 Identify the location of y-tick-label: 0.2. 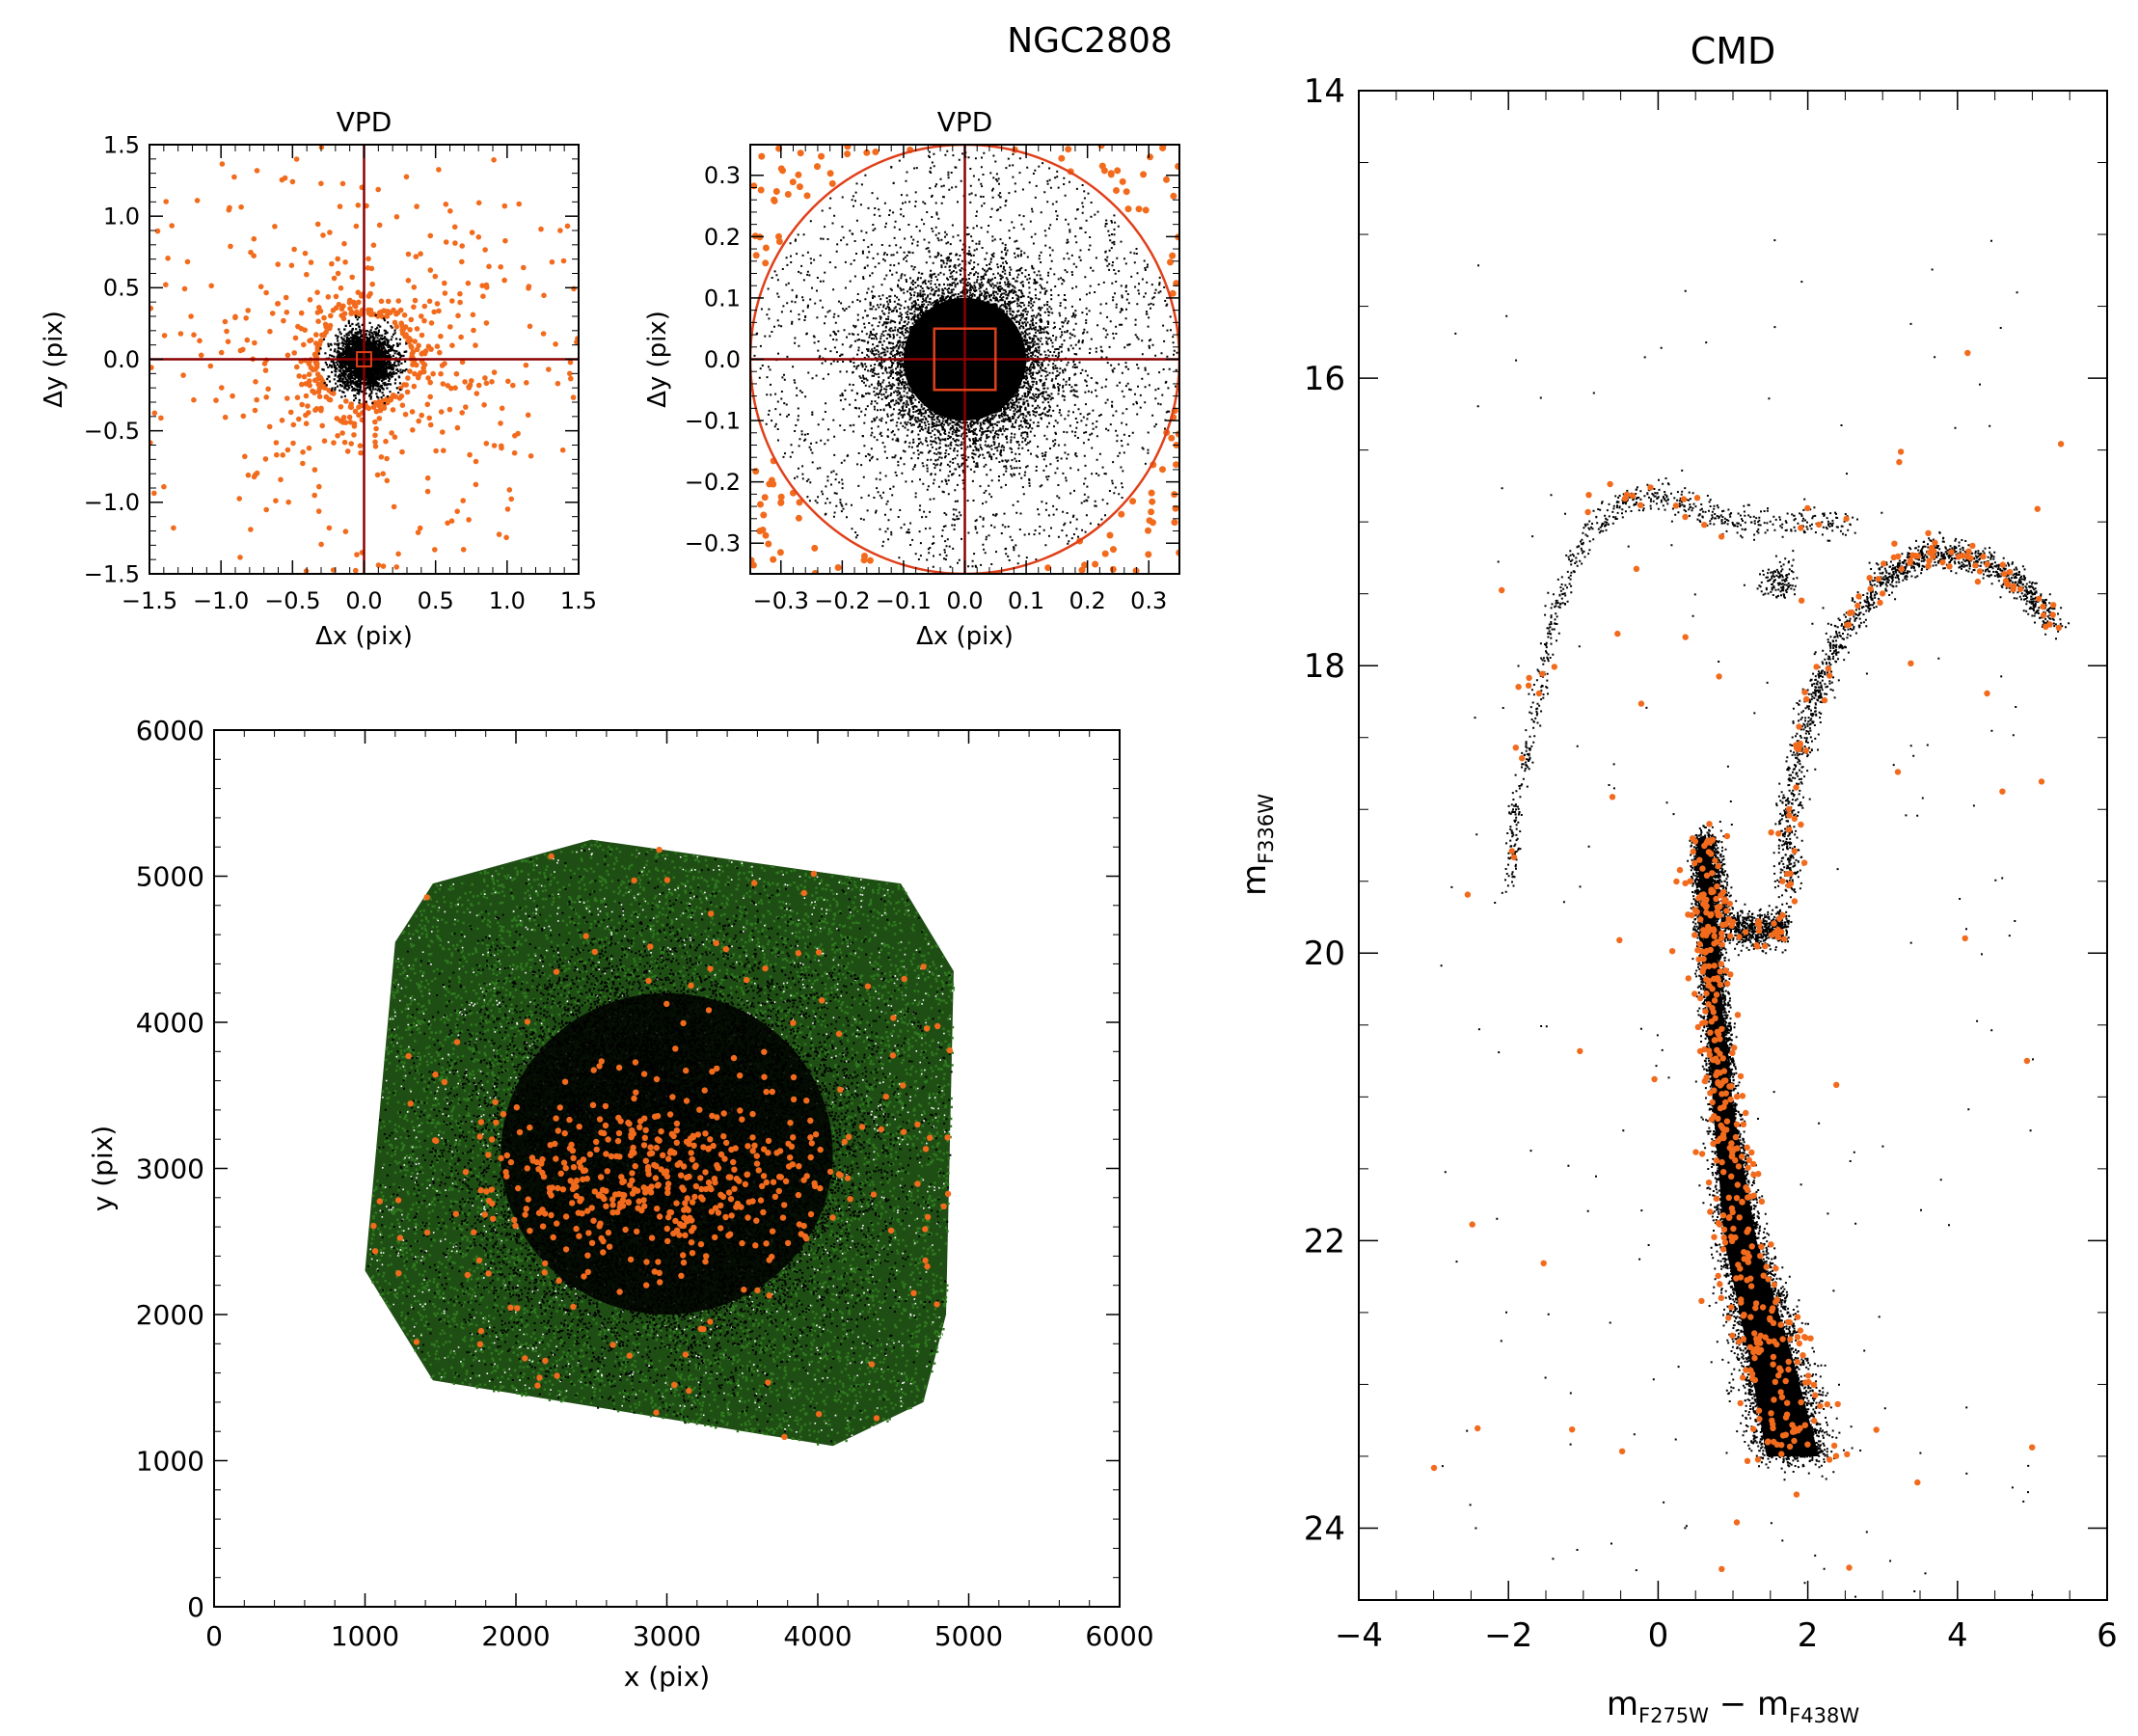
(722, 237).